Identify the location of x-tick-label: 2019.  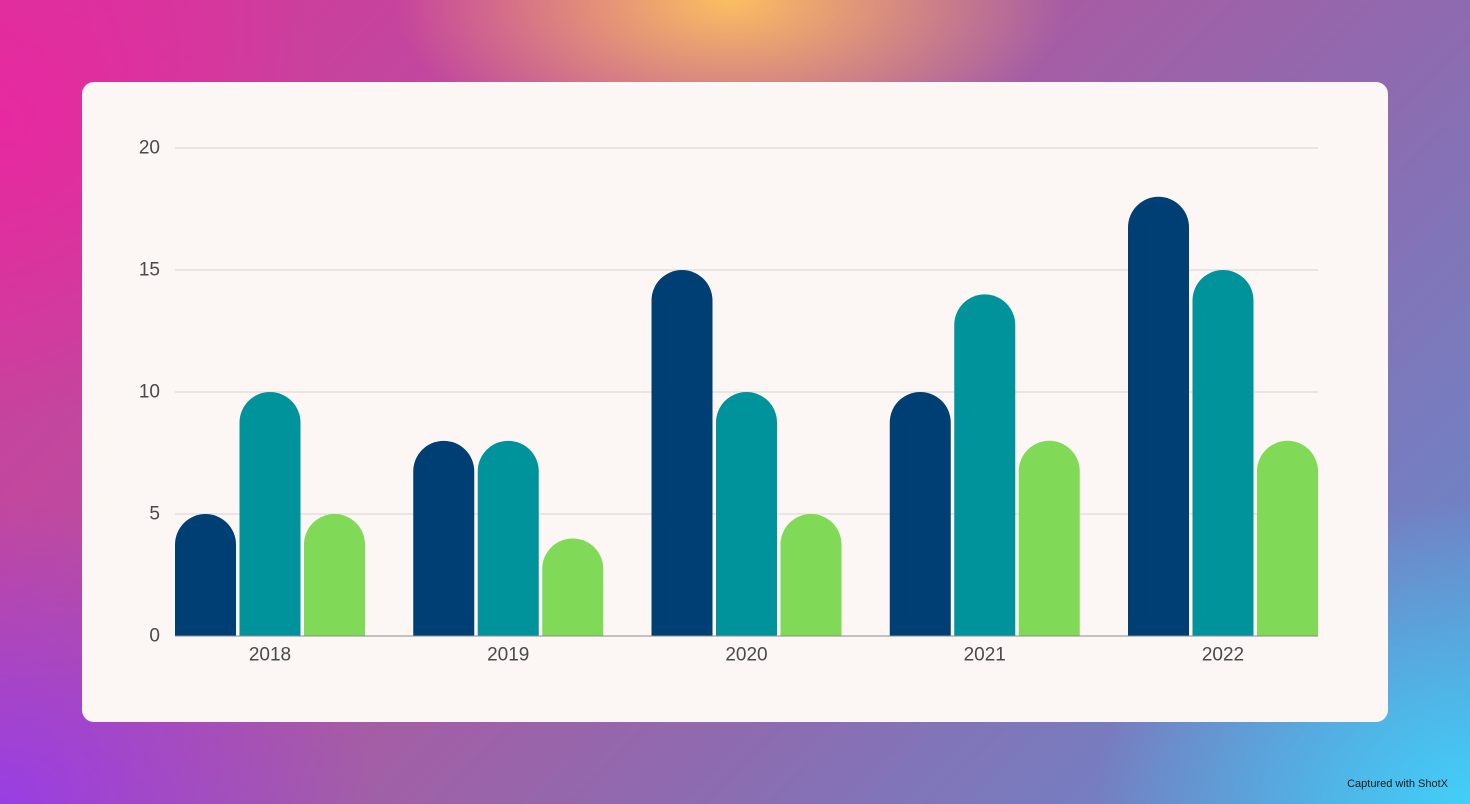
(508, 655).